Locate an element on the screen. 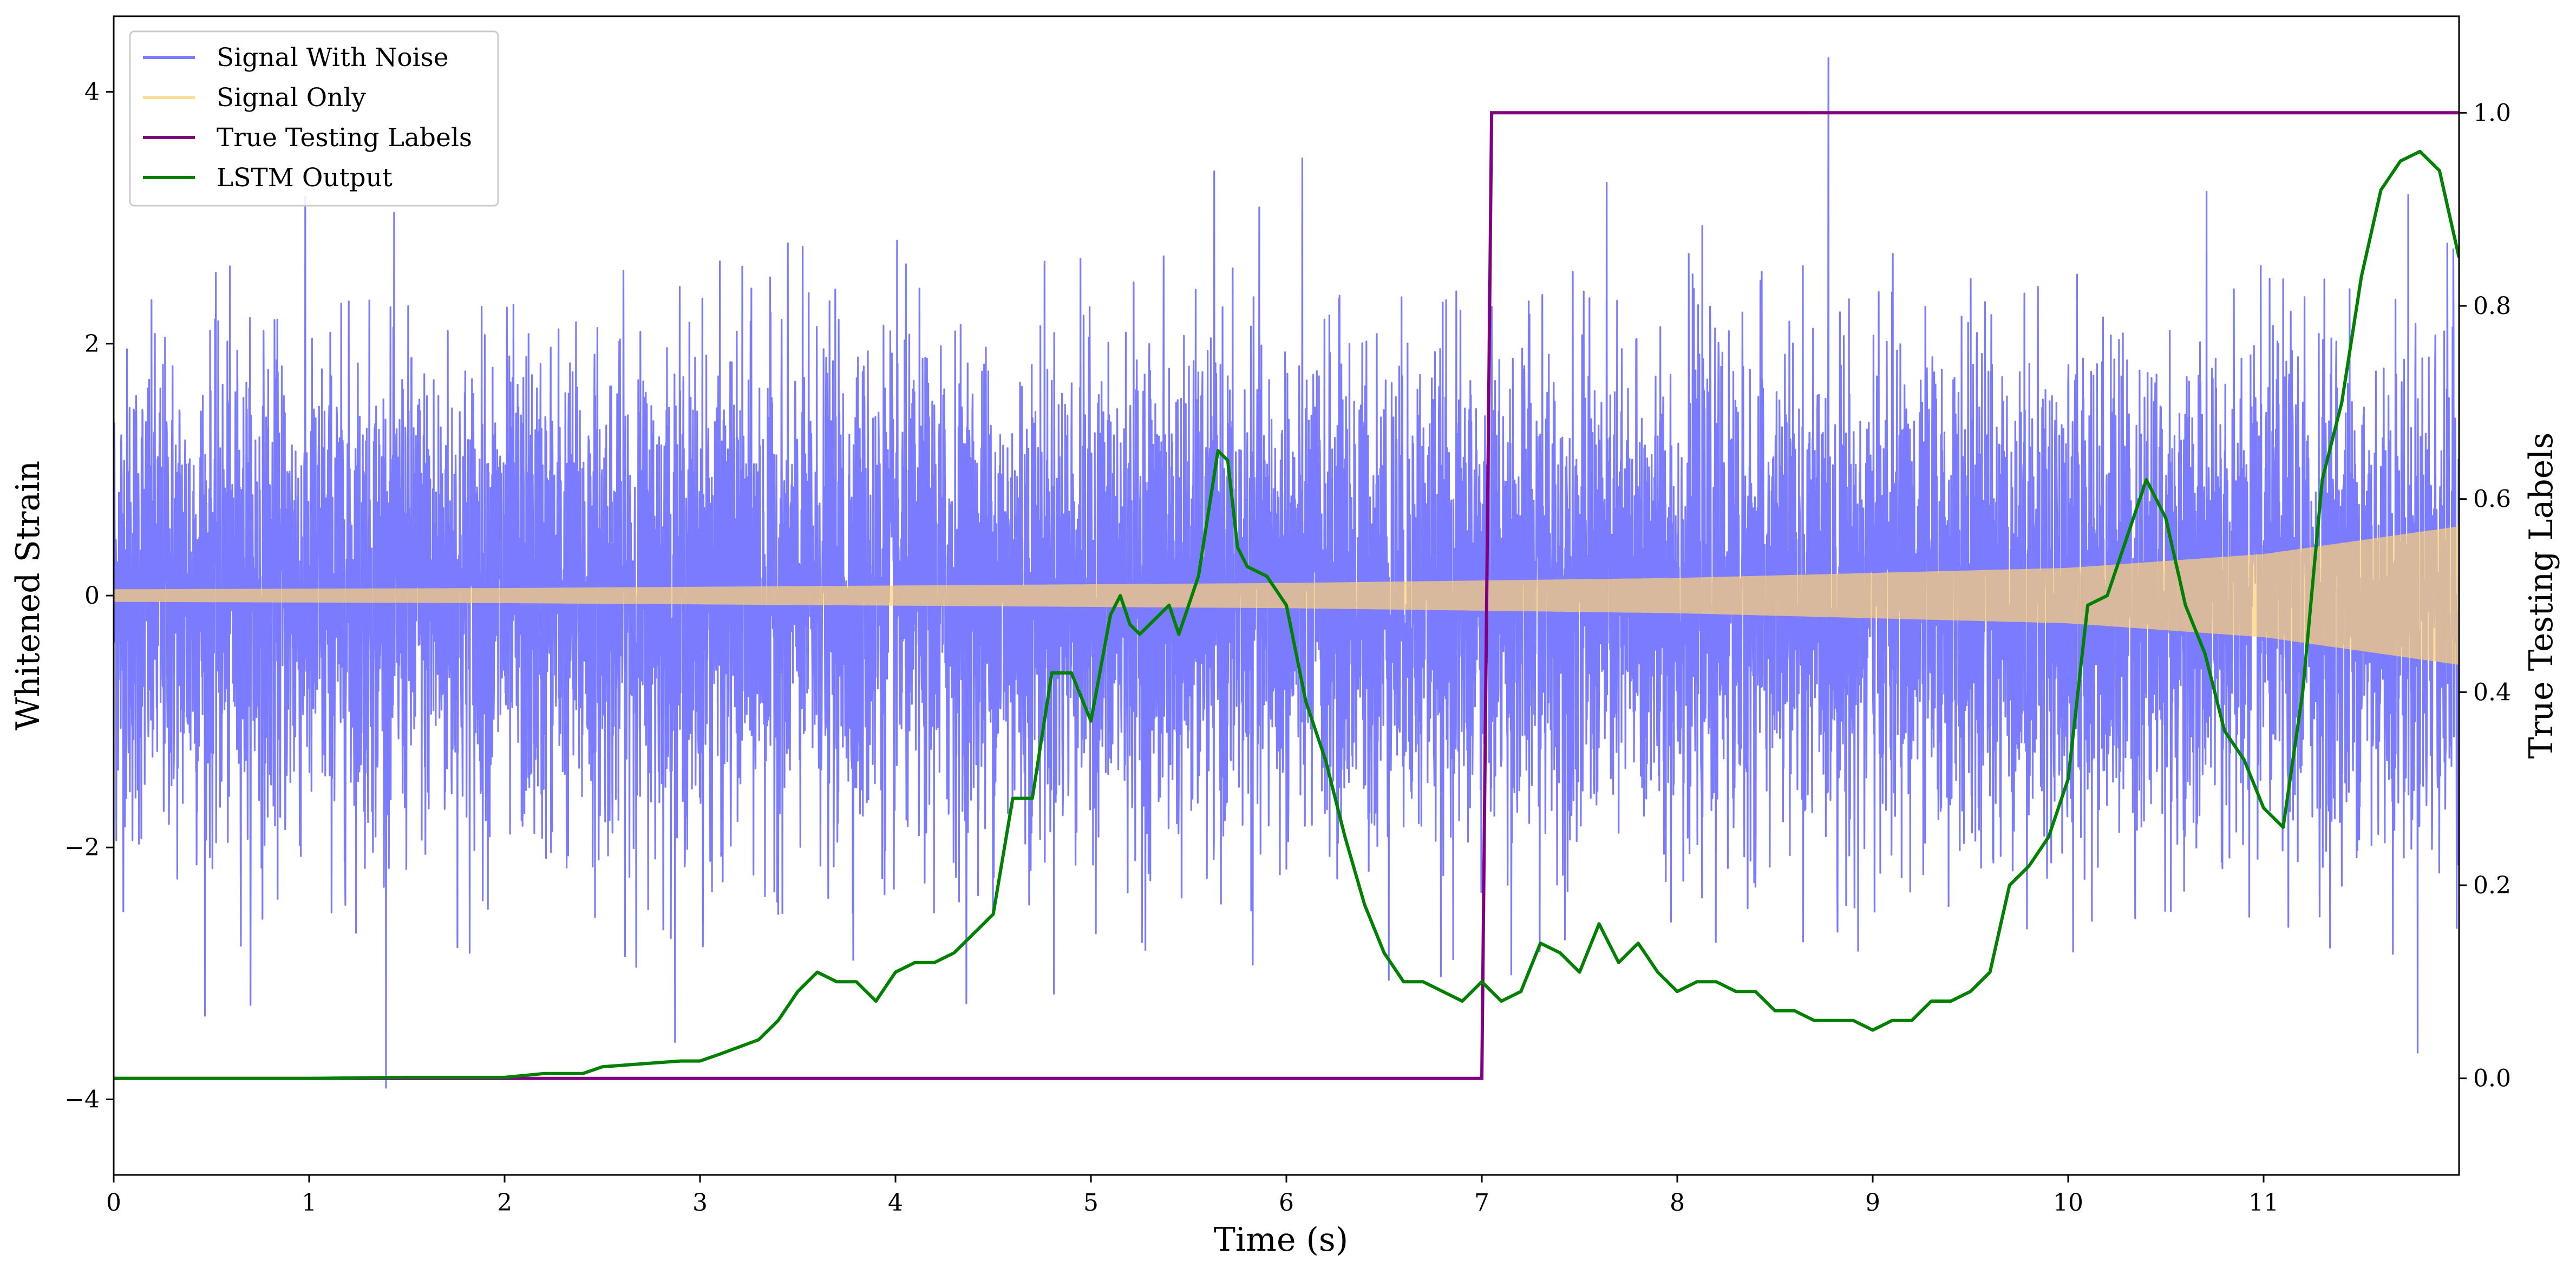 This screenshot has width=2576, height=1274. y-tick-label: −4 is located at coordinates (82, 1099).